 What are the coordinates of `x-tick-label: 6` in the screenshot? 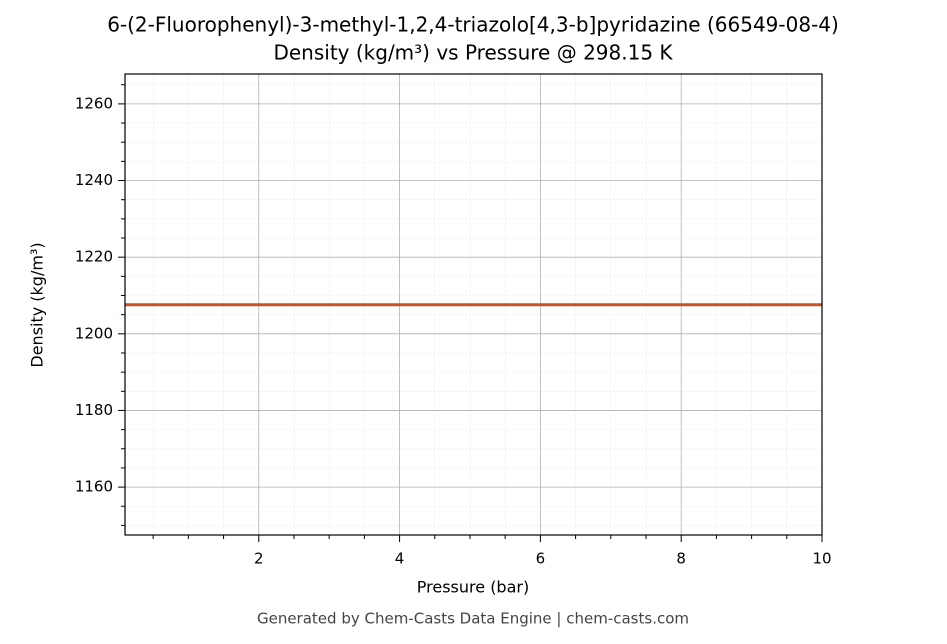 It's located at (541, 559).